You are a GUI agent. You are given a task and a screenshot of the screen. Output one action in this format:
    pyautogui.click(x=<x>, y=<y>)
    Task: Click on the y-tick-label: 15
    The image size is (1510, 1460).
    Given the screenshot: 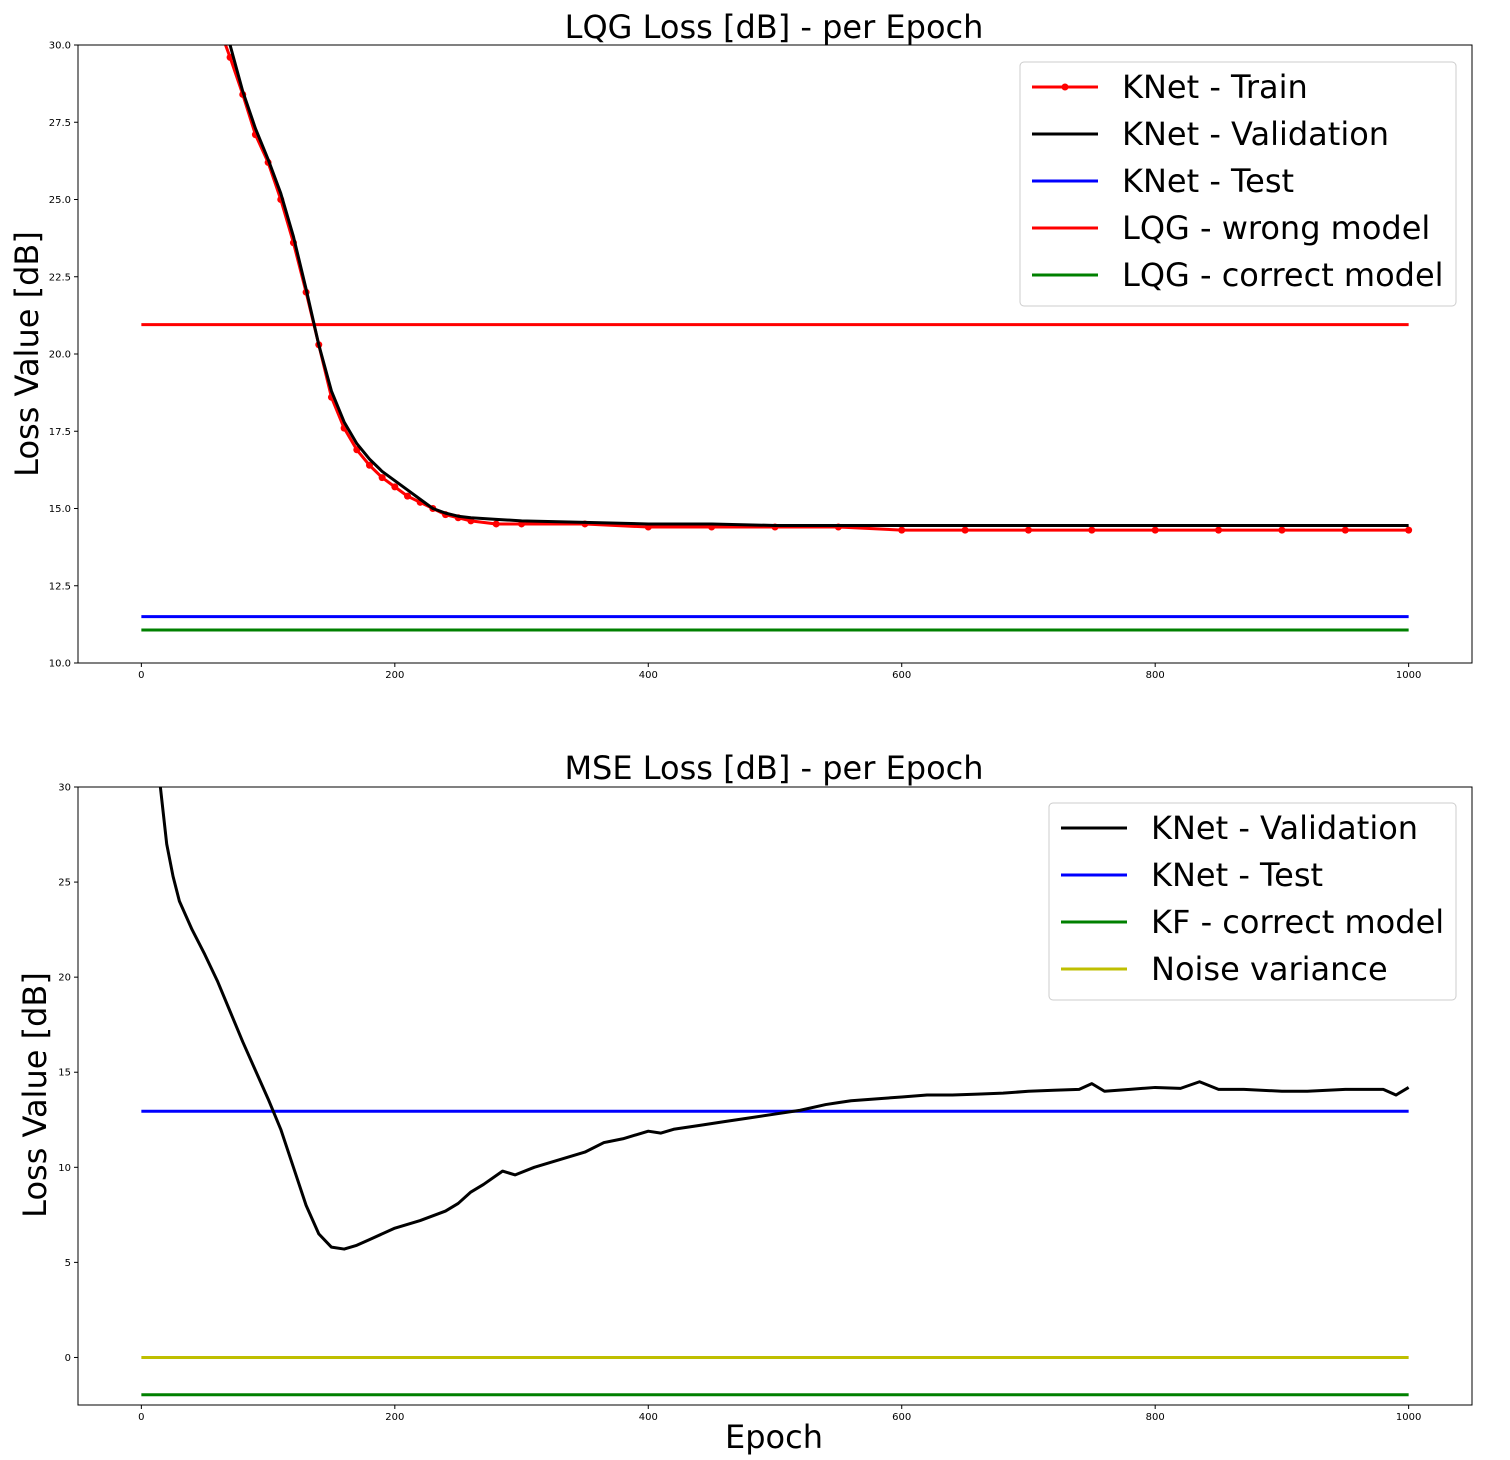 What is the action you would take?
    pyautogui.click(x=64, y=1073)
    